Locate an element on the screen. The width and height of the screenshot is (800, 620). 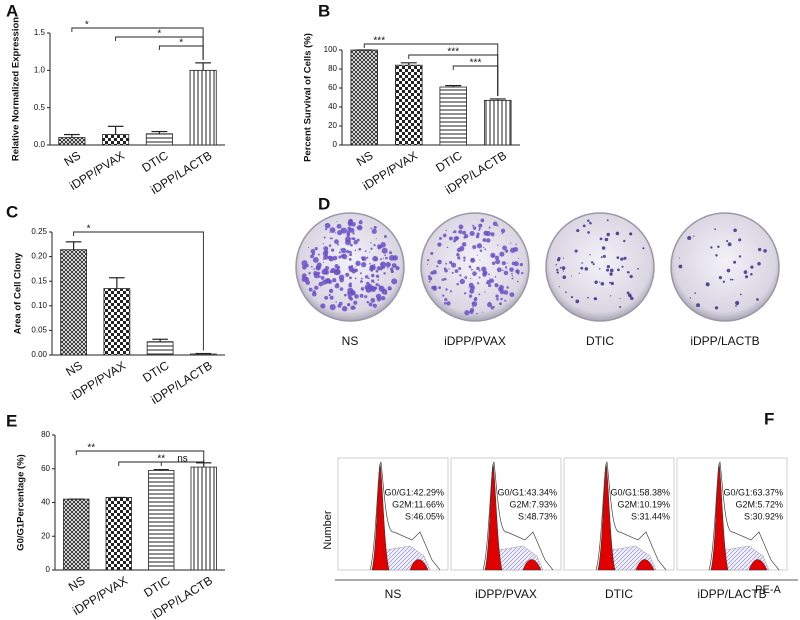
y-tick-label: 0.5 is located at coordinates (40, 107).